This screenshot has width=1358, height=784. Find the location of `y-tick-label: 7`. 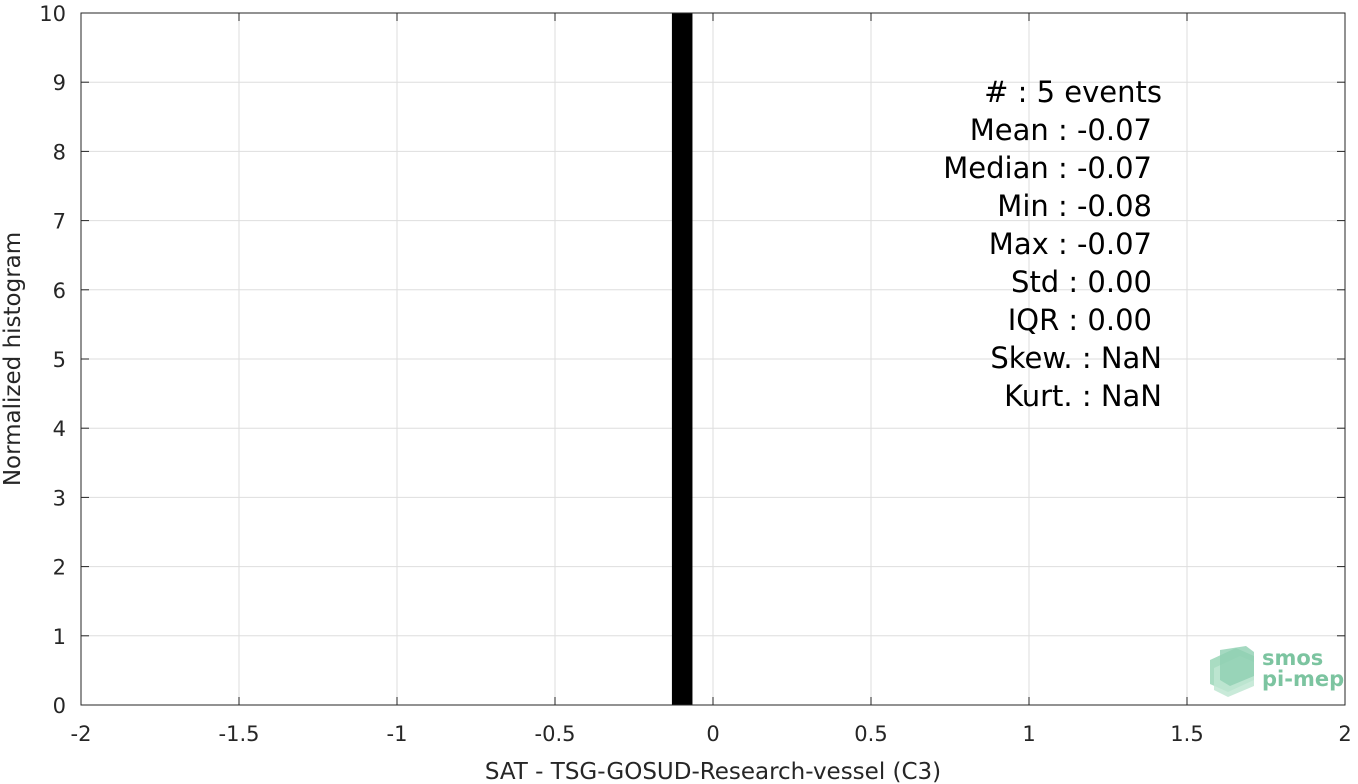

y-tick-label: 7 is located at coordinates (59, 222).